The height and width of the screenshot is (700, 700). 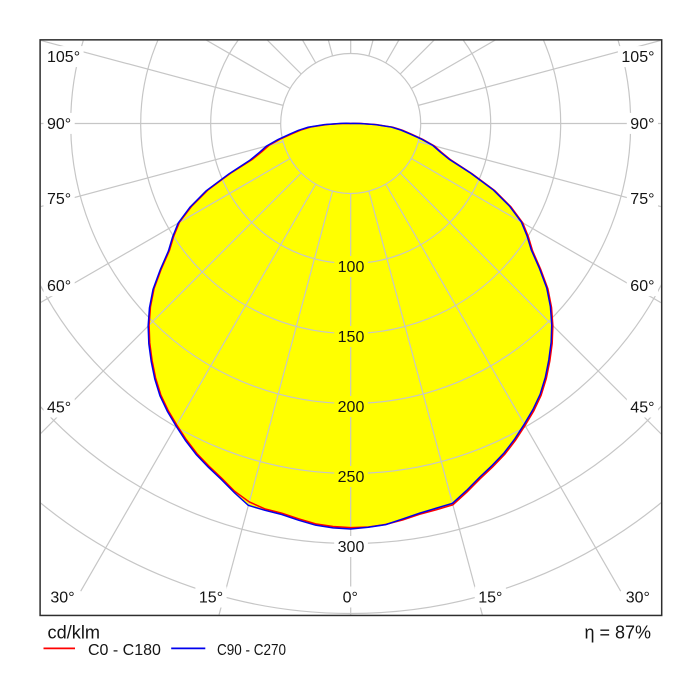 I want to click on svg-text: η = 87%, so click(x=617, y=633).